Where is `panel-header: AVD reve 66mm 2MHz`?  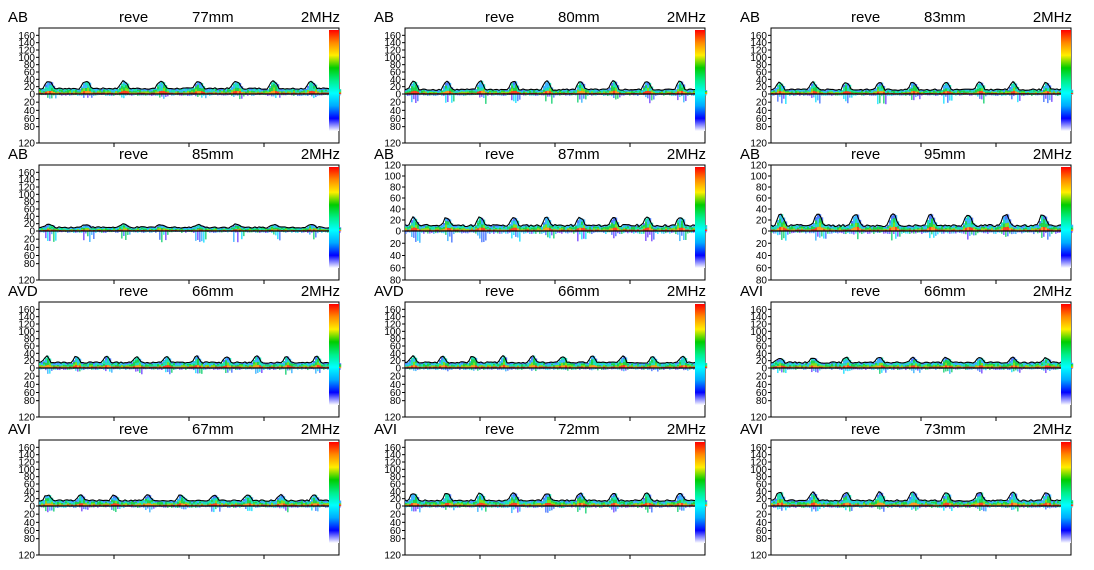
panel-header: AVD reve 66mm 2MHz is located at coordinates (172, 292).